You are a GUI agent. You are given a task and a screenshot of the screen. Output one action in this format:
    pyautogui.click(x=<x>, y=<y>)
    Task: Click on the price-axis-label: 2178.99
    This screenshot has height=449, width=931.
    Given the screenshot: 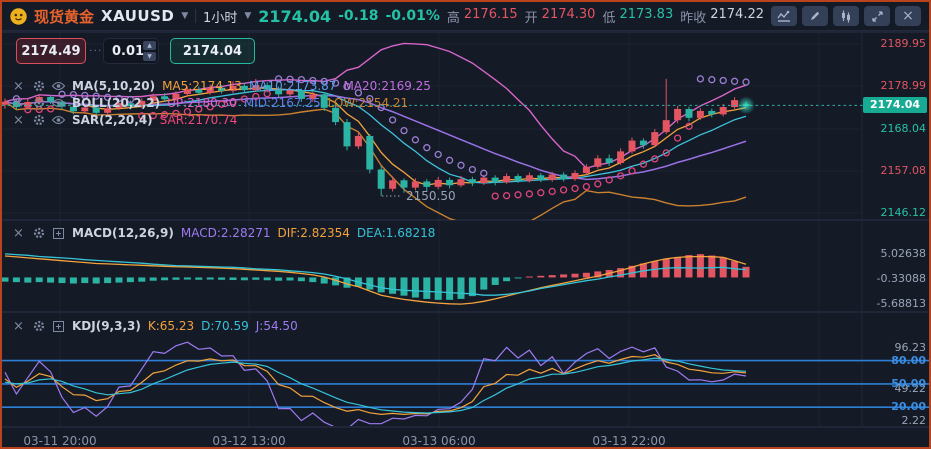 What is the action you would take?
    pyautogui.click(x=903, y=85)
    